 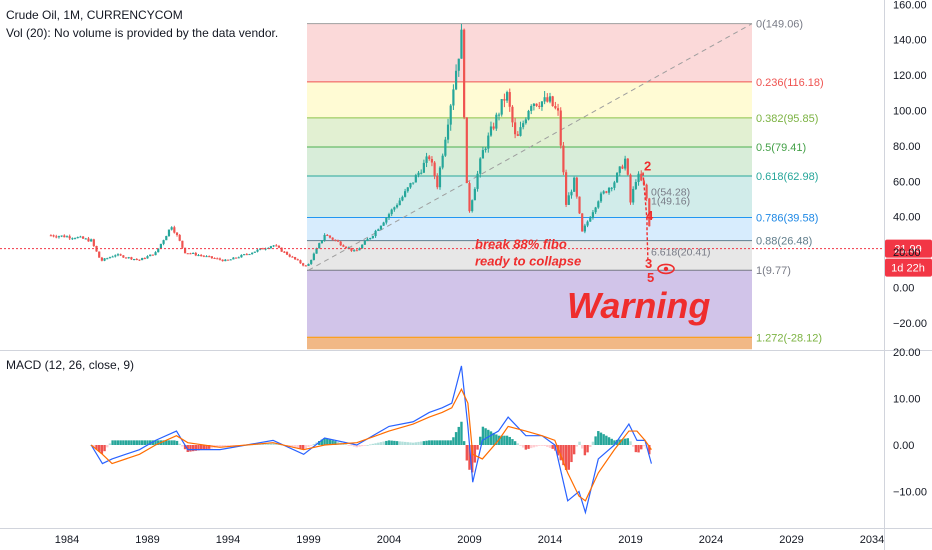 What do you see at coordinates (908, 269) in the screenshot?
I see `countdown-value: 1d 22h` at bounding box center [908, 269].